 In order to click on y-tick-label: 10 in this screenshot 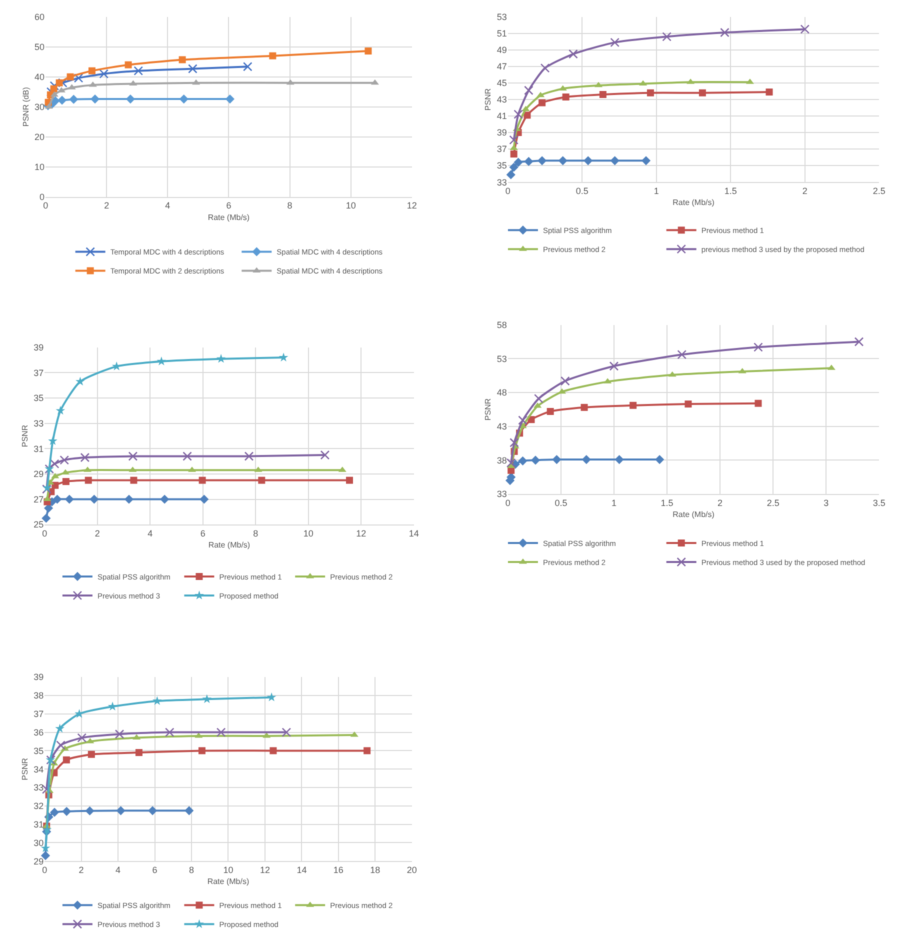, I will do `click(39, 167)`.